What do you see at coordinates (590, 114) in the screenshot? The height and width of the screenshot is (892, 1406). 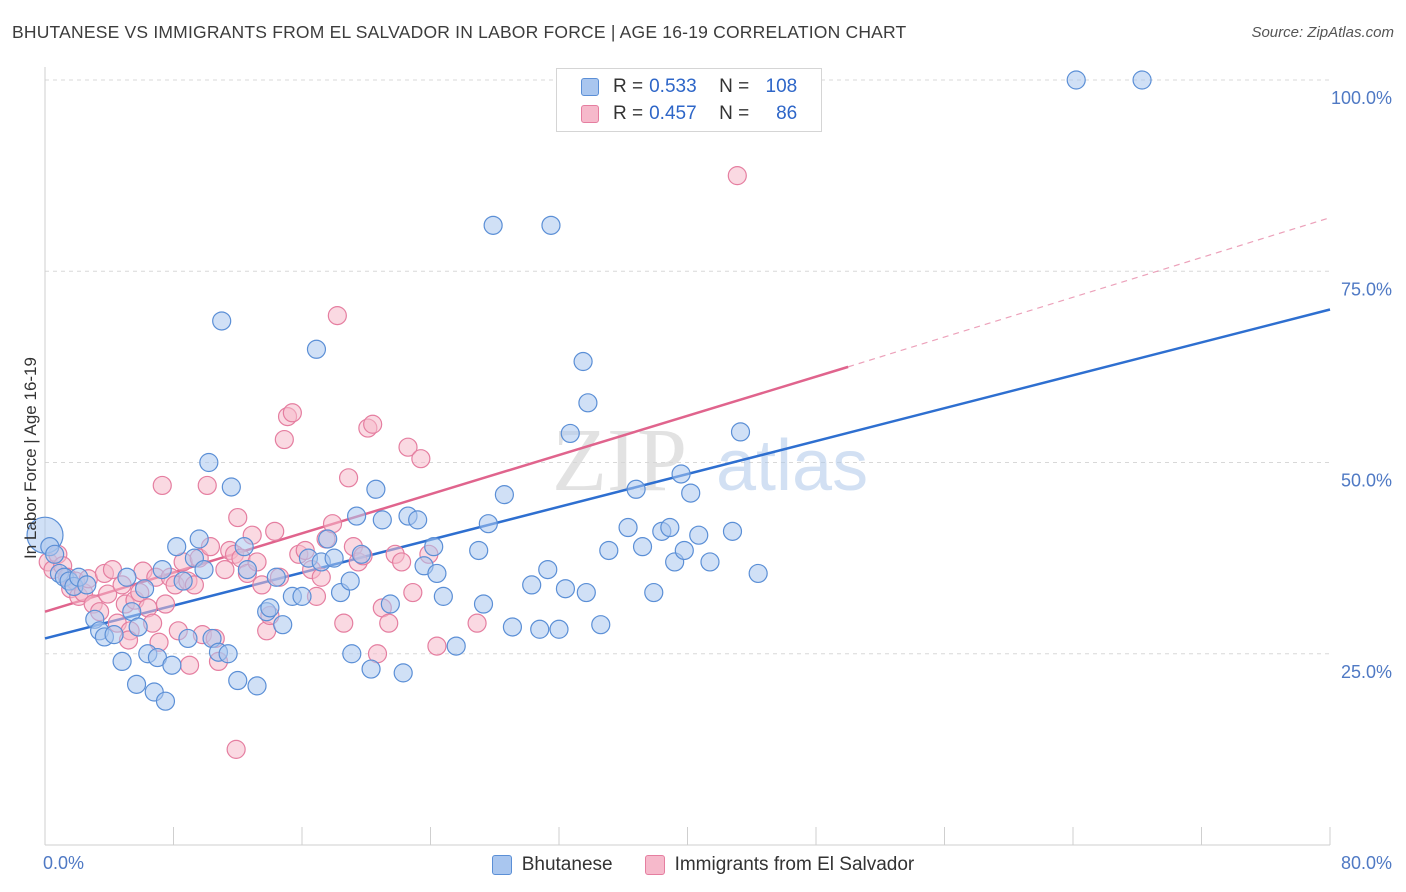 I see `legend-swatch-pink` at bounding box center [590, 114].